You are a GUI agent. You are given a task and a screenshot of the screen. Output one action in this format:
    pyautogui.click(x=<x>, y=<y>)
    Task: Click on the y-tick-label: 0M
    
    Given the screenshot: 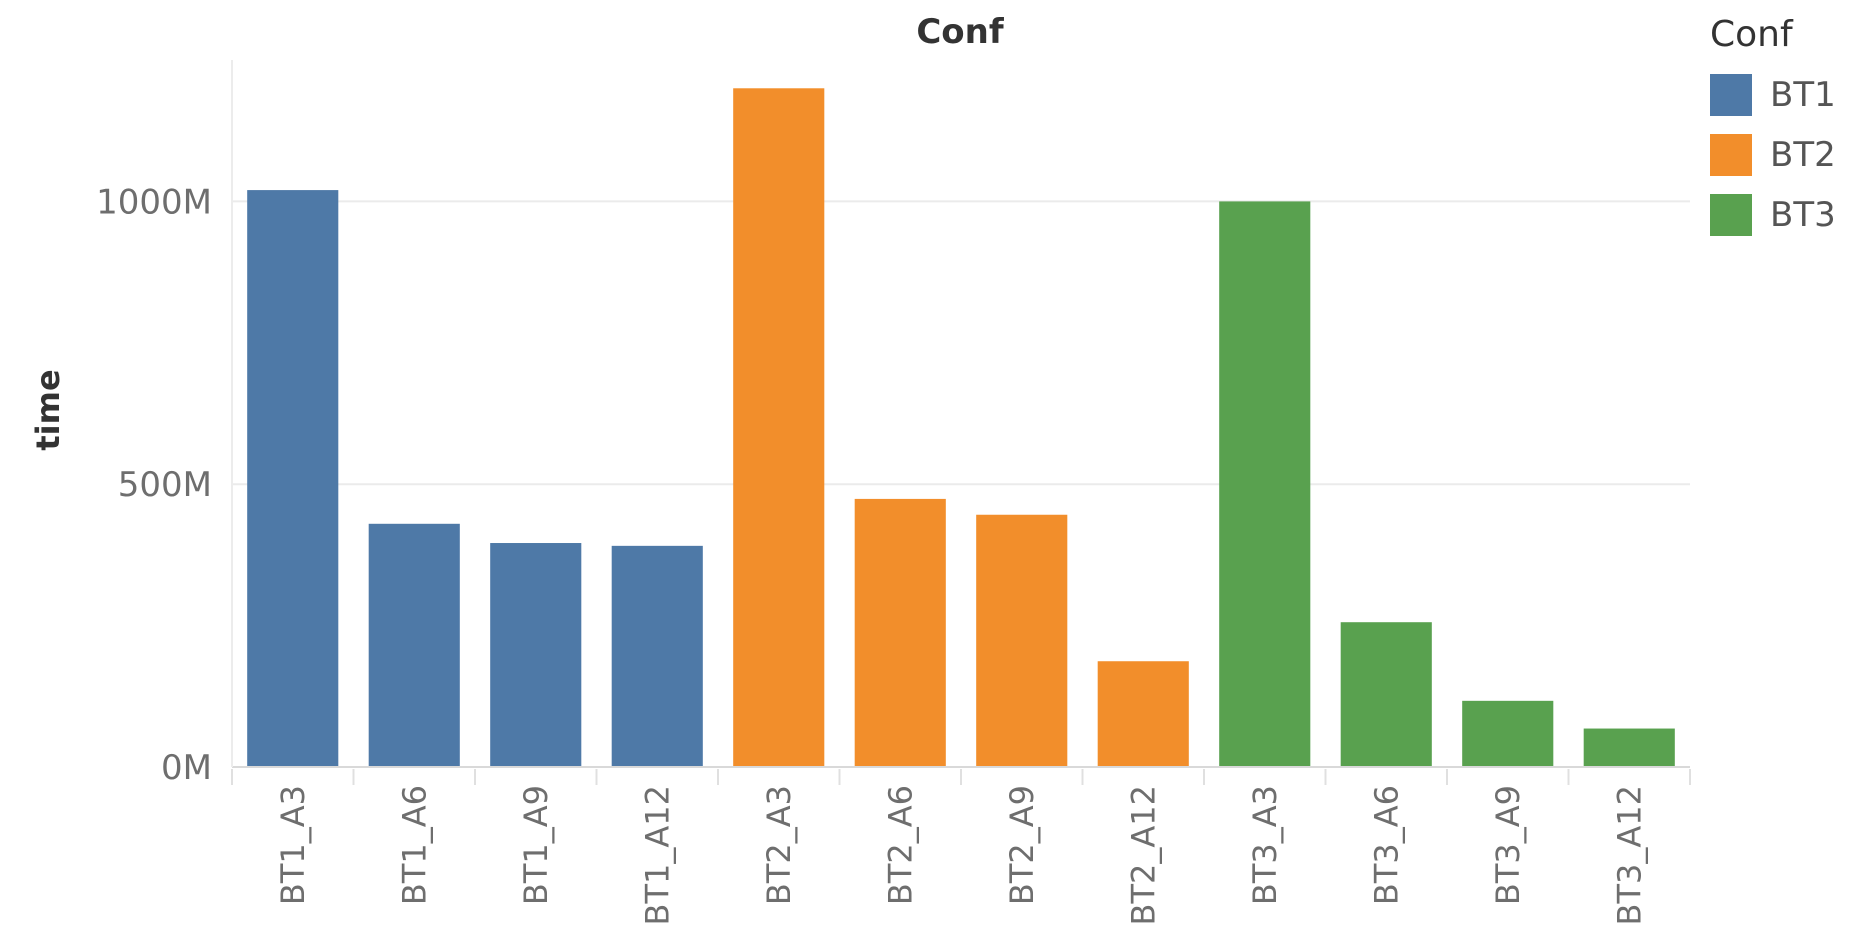 What is the action you would take?
    pyautogui.click(x=186, y=768)
    